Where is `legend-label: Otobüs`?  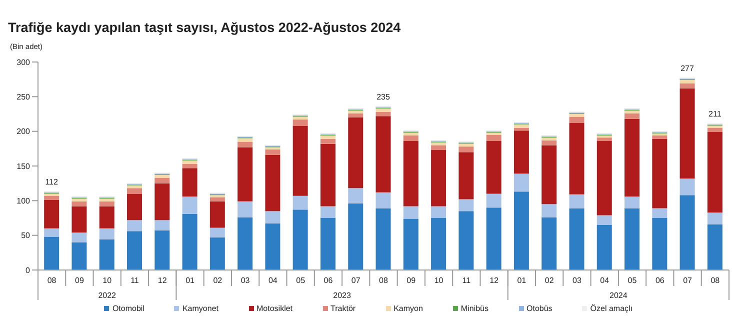 legend-label: Otobüs is located at coordinates (539, 308).